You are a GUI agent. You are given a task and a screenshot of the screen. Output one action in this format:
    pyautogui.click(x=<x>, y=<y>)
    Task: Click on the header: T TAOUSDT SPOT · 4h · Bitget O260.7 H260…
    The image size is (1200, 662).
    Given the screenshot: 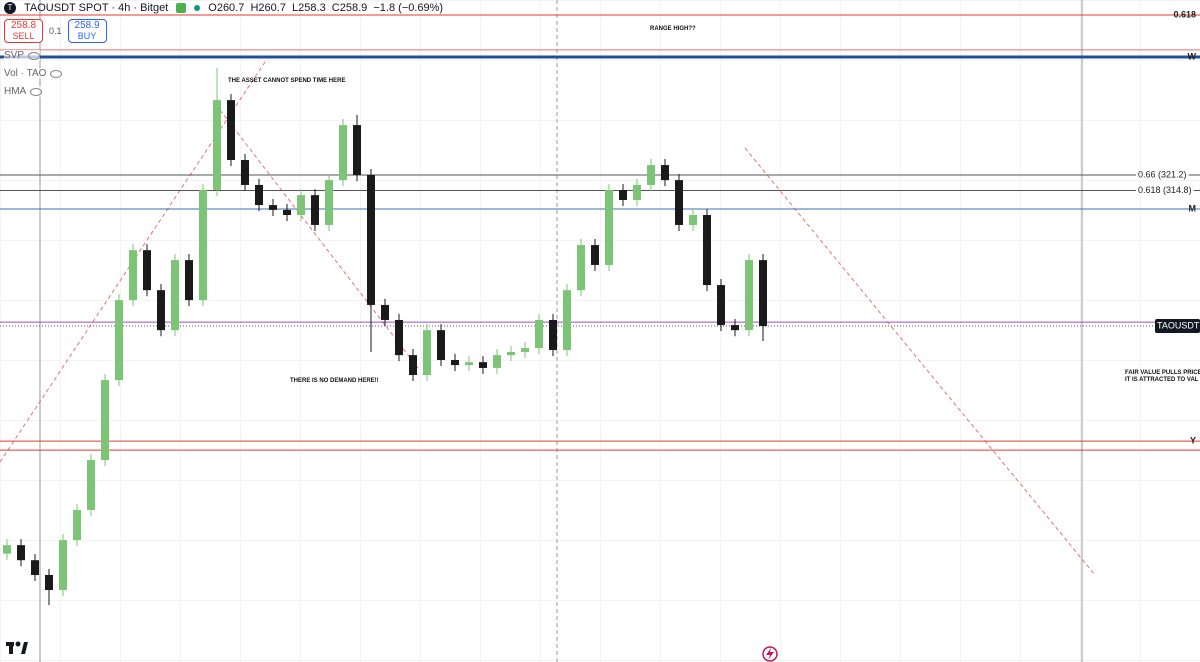 What is the action you would take?
    pyautogui.click(x=223, y=8)
    